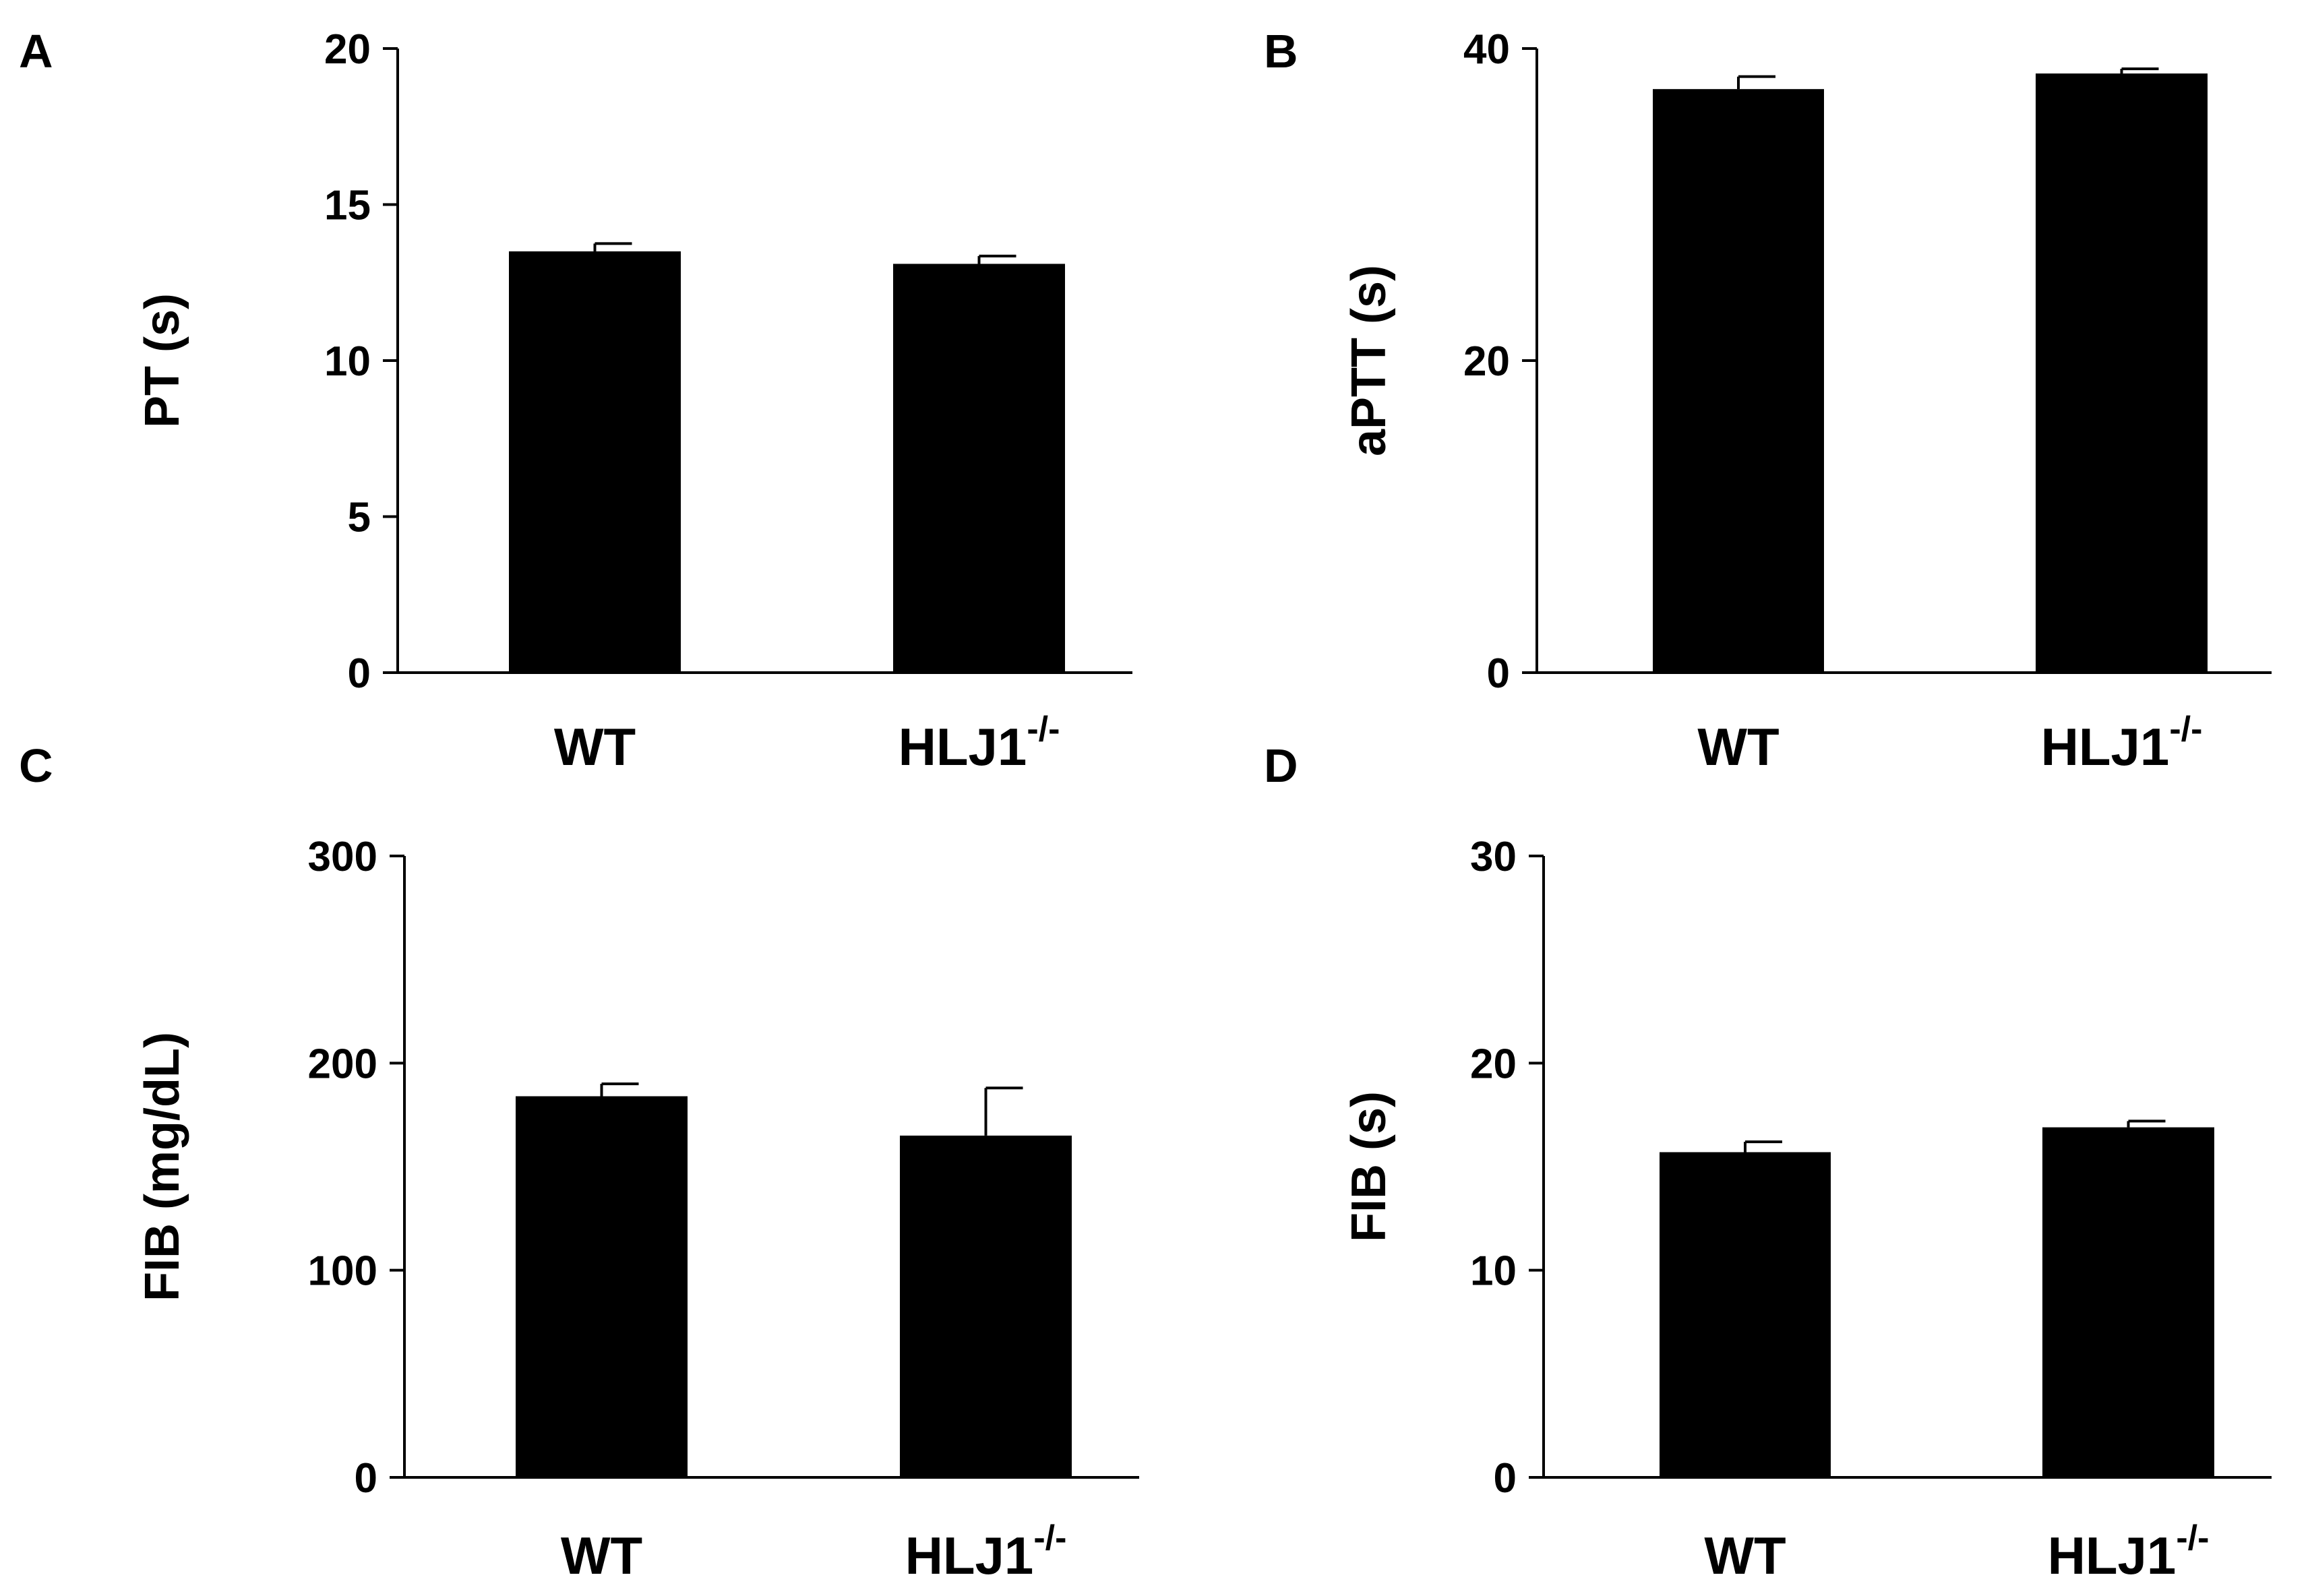 This screenshot has height=1596, width=2310. I want to click on y-tick-label: 100, so click(342, 1271).